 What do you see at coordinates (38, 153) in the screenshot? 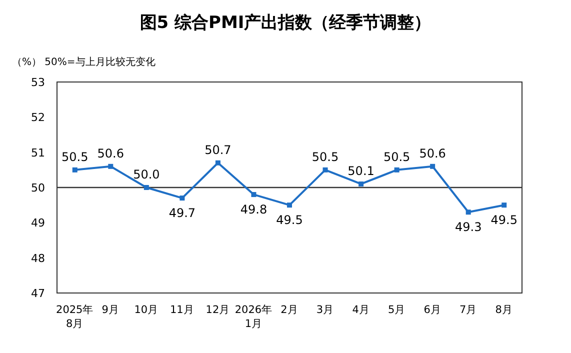
I see `y-tick-label: 51` at bounding box center [38, 153].